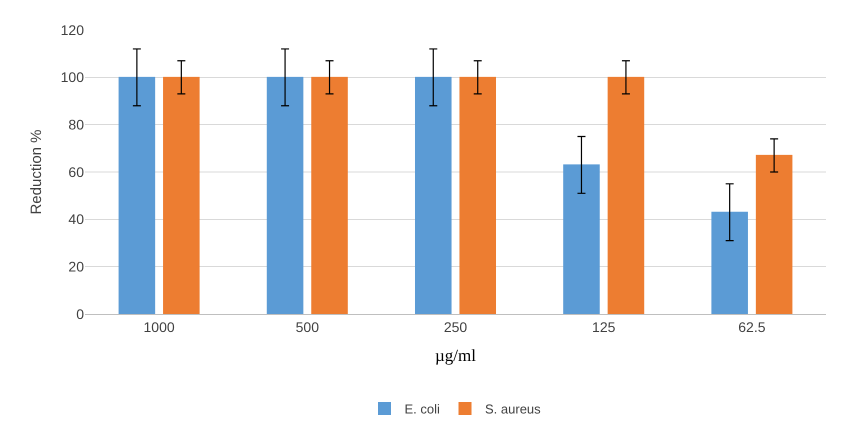  What do you see at coordinates (513, 409) in the screenshot?
I see `legend-label: S. aureus` at bounding box center [513, 409].